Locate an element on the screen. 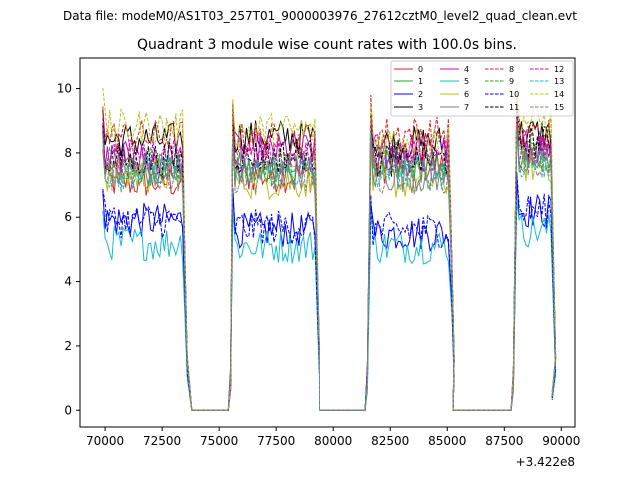 The width and height of the screenshot is (640, 480). x-tick-label: 72500 is located at coordinates (162, 441).